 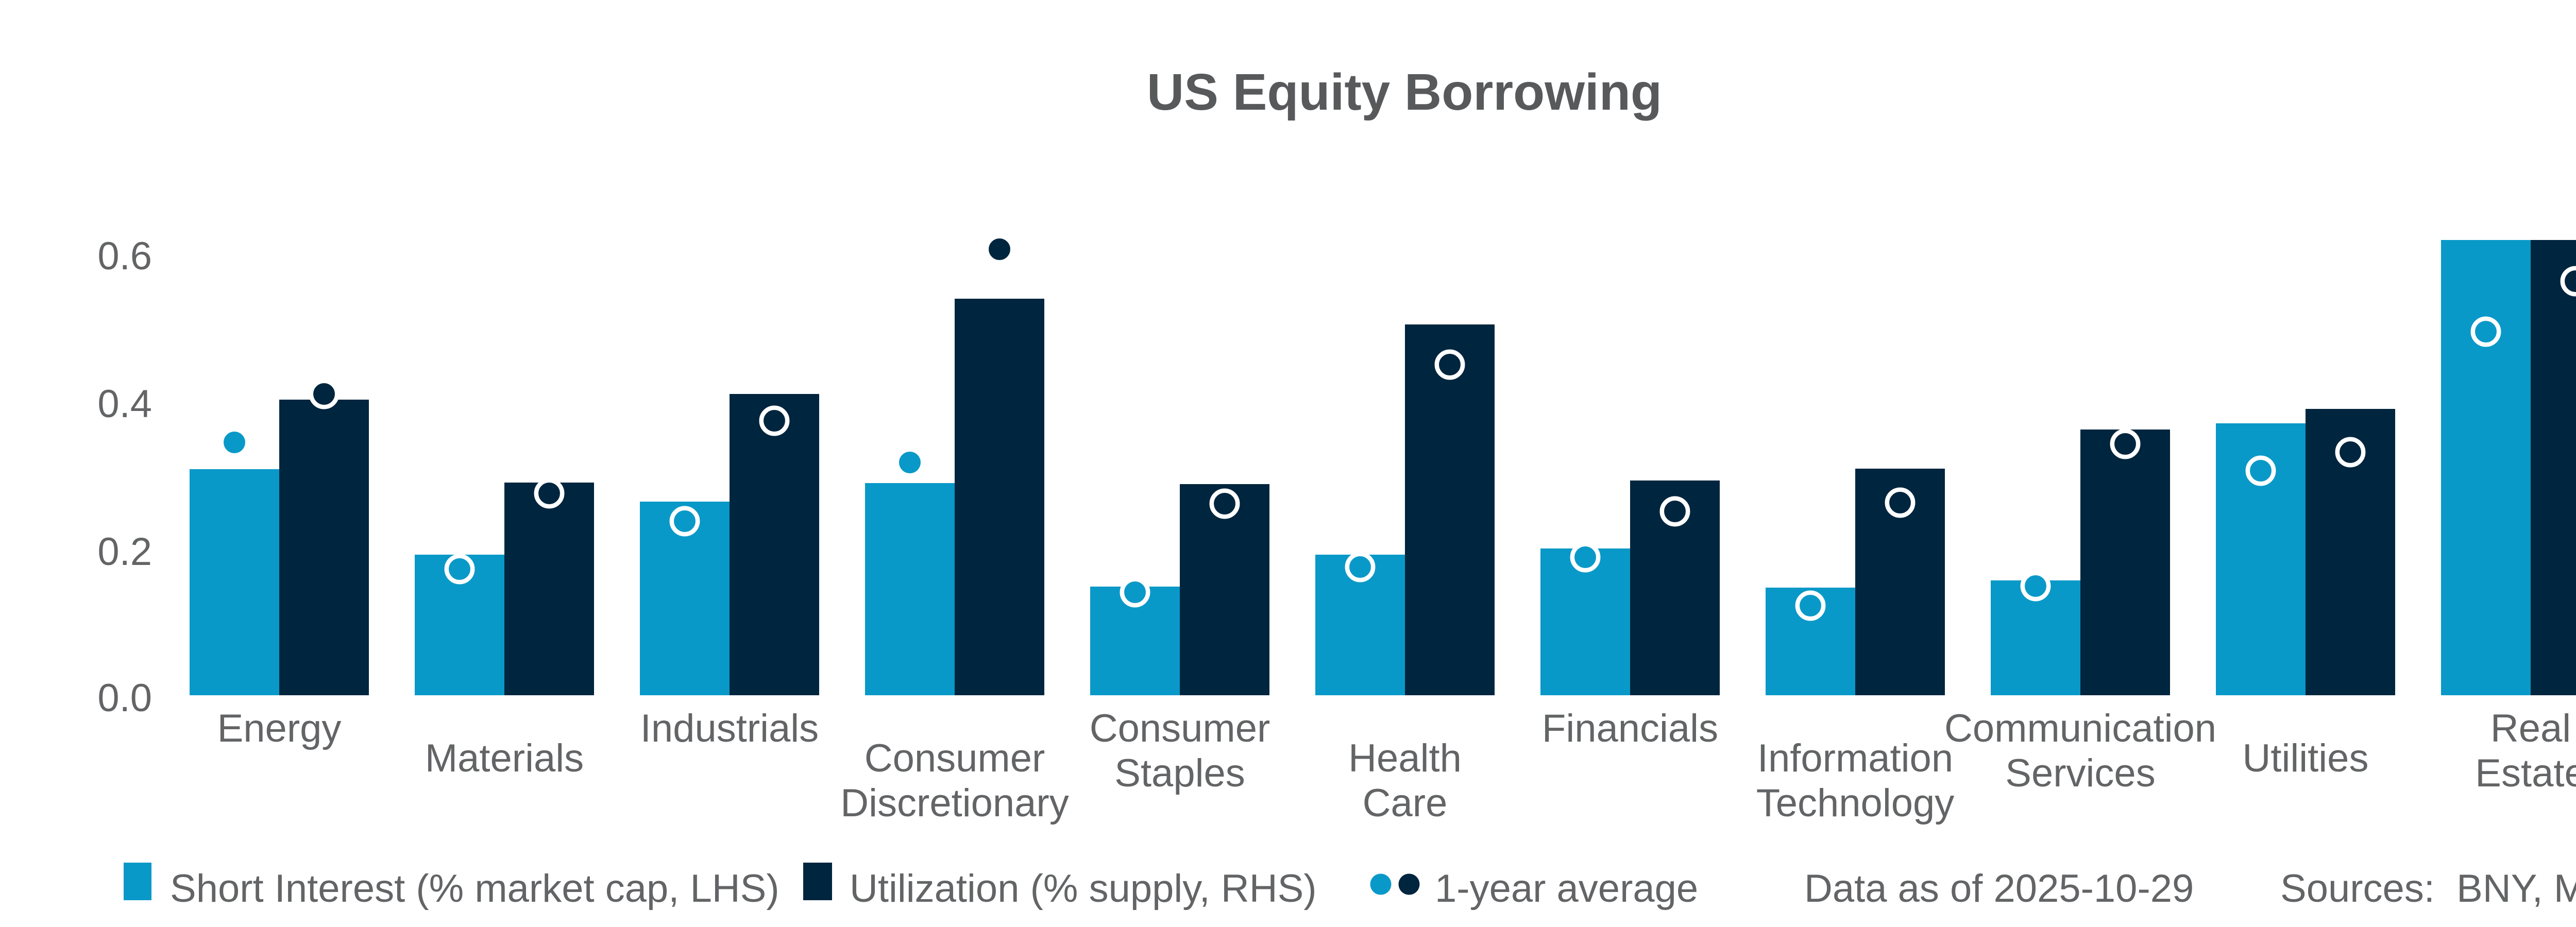 I want to click on svg-text: Financials, so click(x=1630, y=728).